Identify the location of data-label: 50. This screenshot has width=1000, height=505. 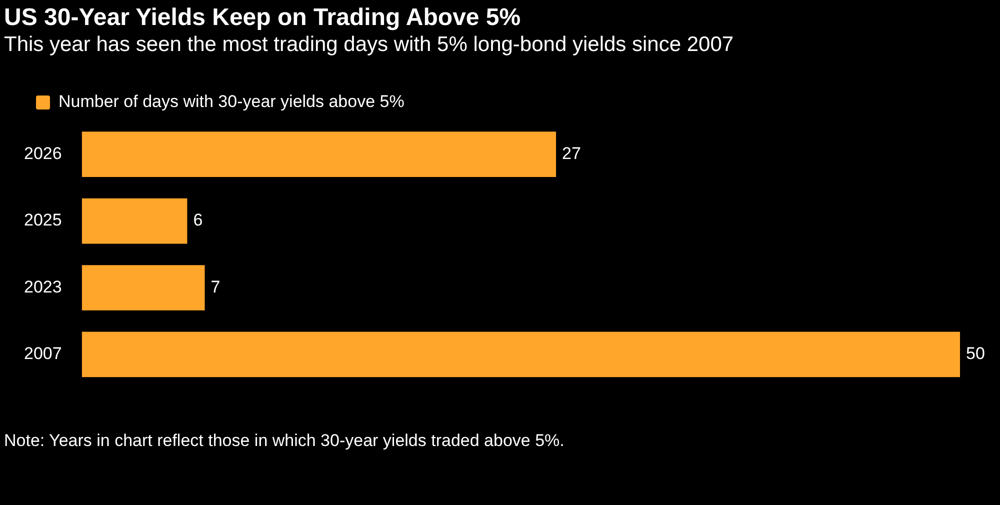
(975, 354).